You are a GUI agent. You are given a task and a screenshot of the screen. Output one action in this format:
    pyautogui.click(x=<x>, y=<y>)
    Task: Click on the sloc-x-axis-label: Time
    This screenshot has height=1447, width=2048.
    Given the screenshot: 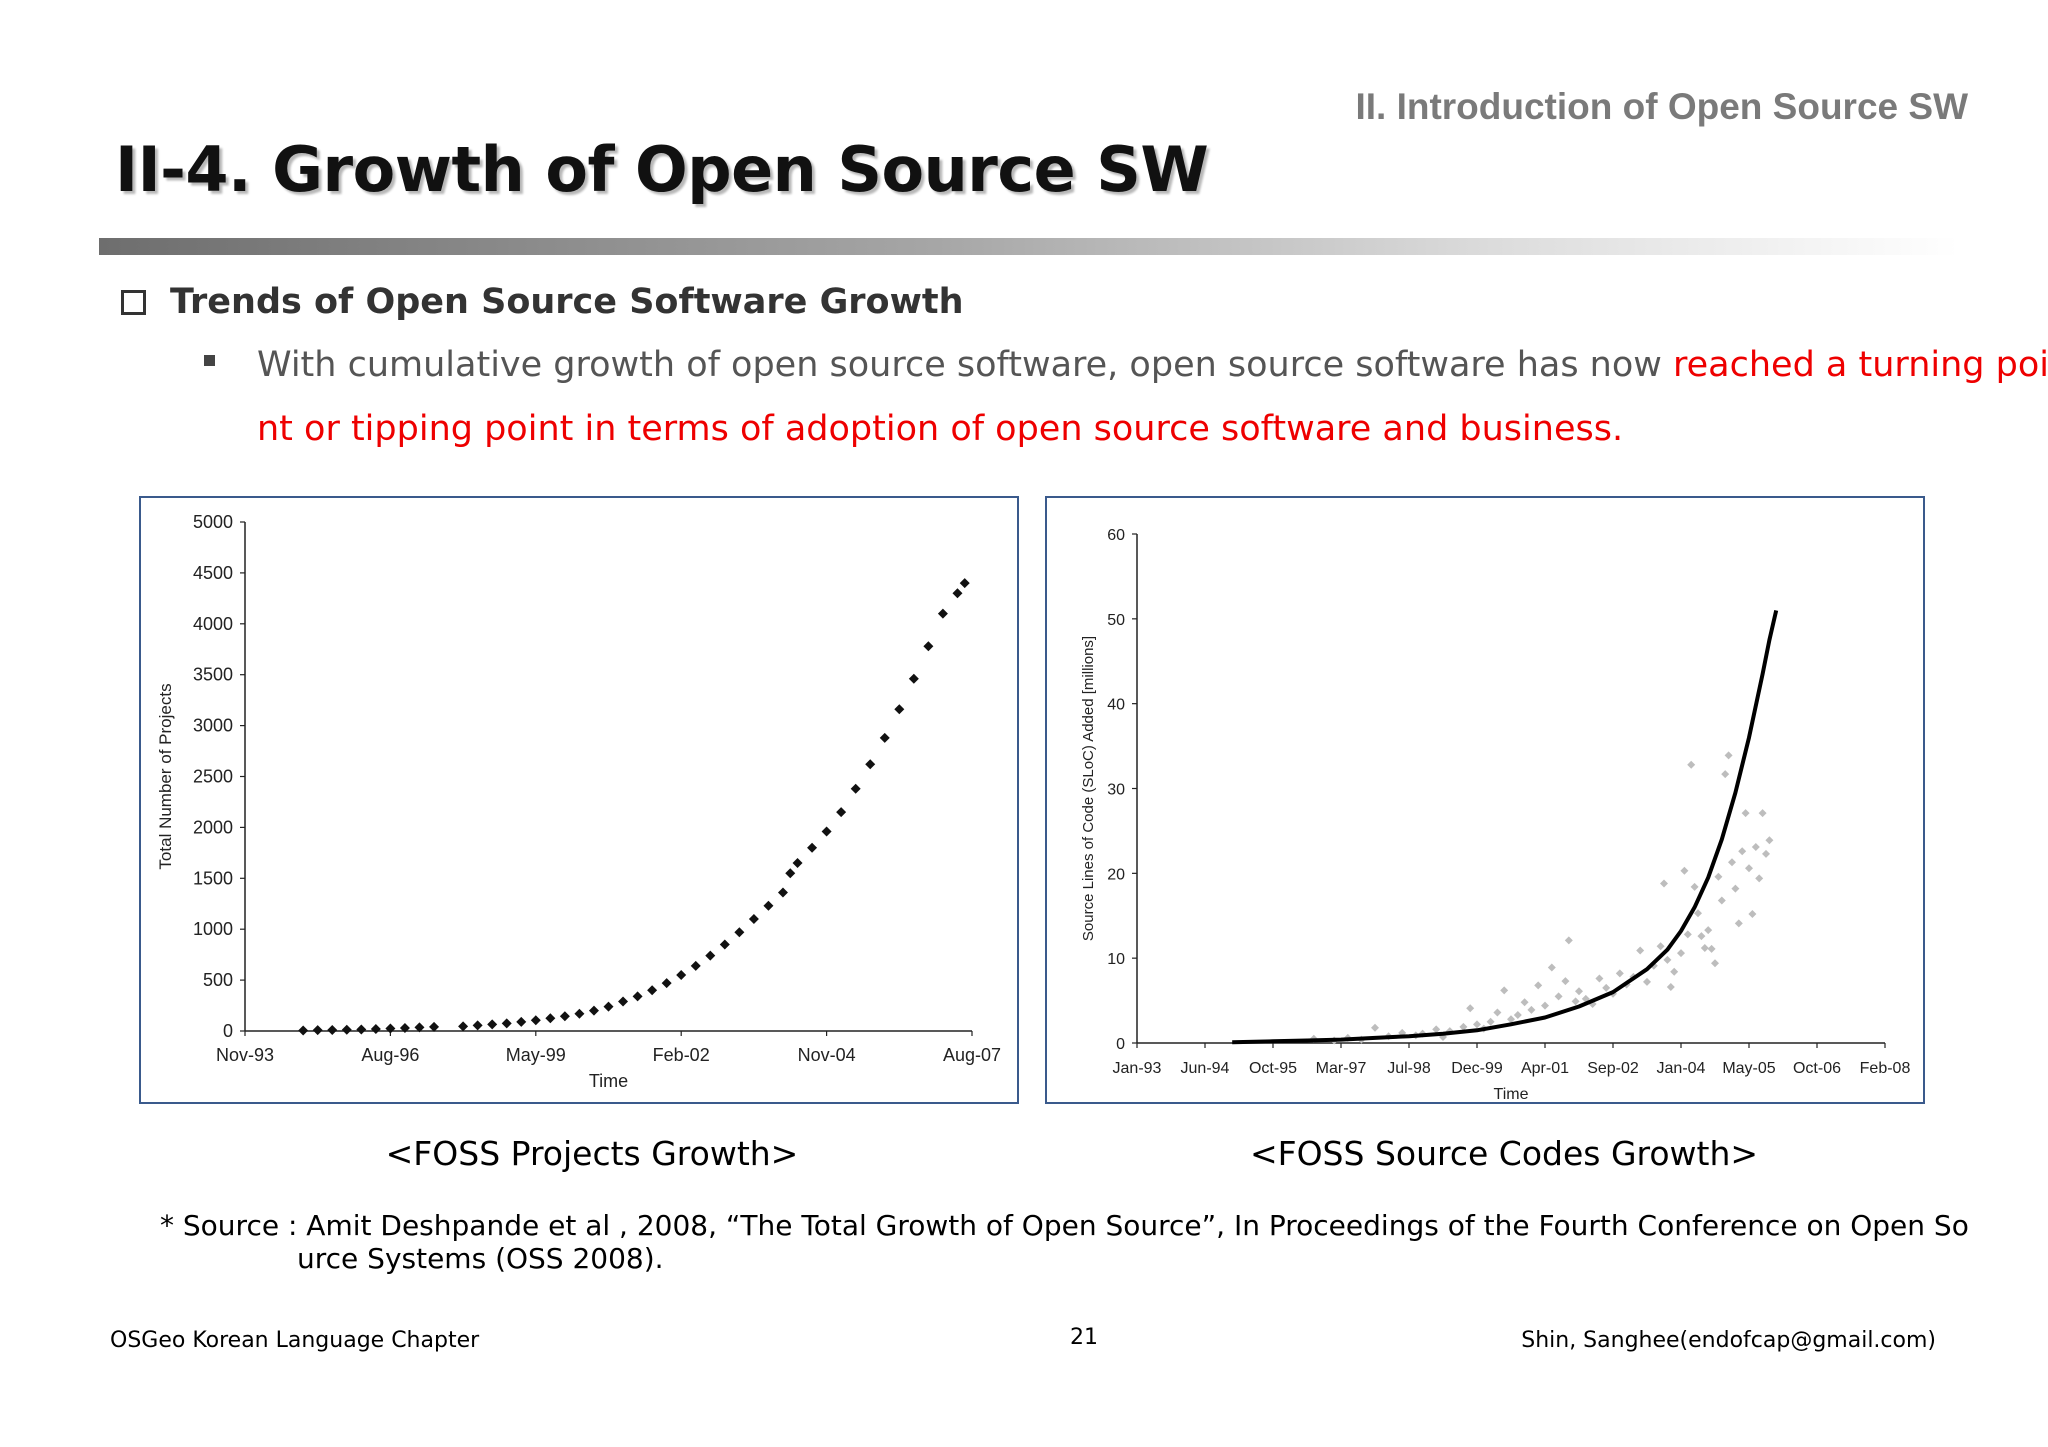 What is the action you would take?
    pyautogui.click(x=1511, y=1094)
    